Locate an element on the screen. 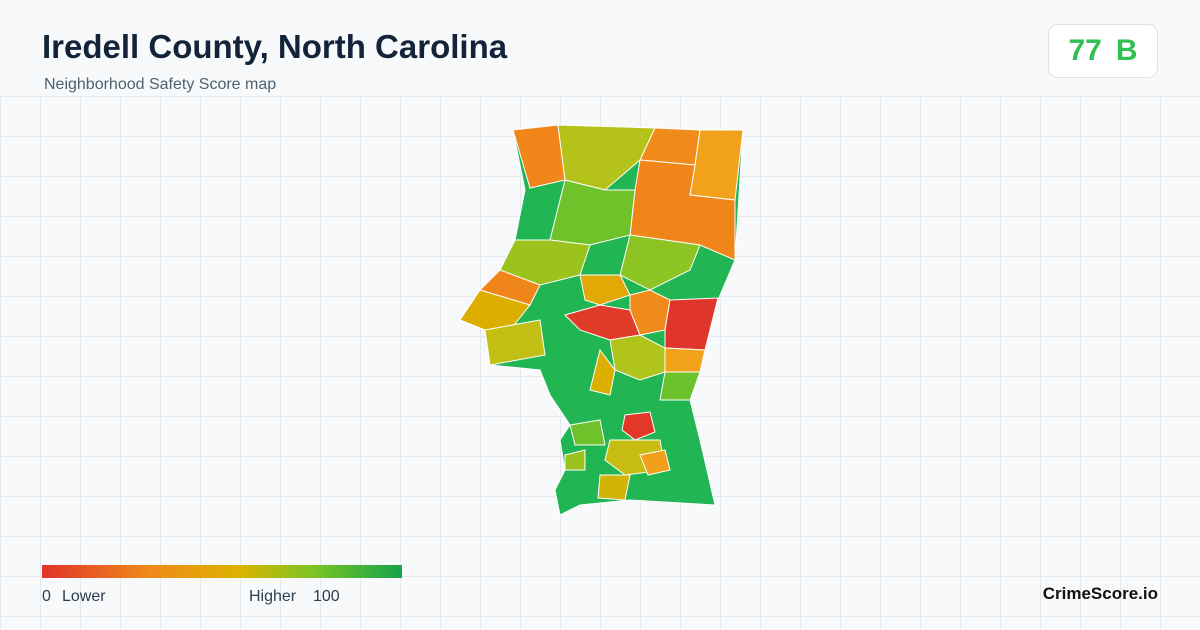  legend-min: 0 is located at coordinates (46, 596).